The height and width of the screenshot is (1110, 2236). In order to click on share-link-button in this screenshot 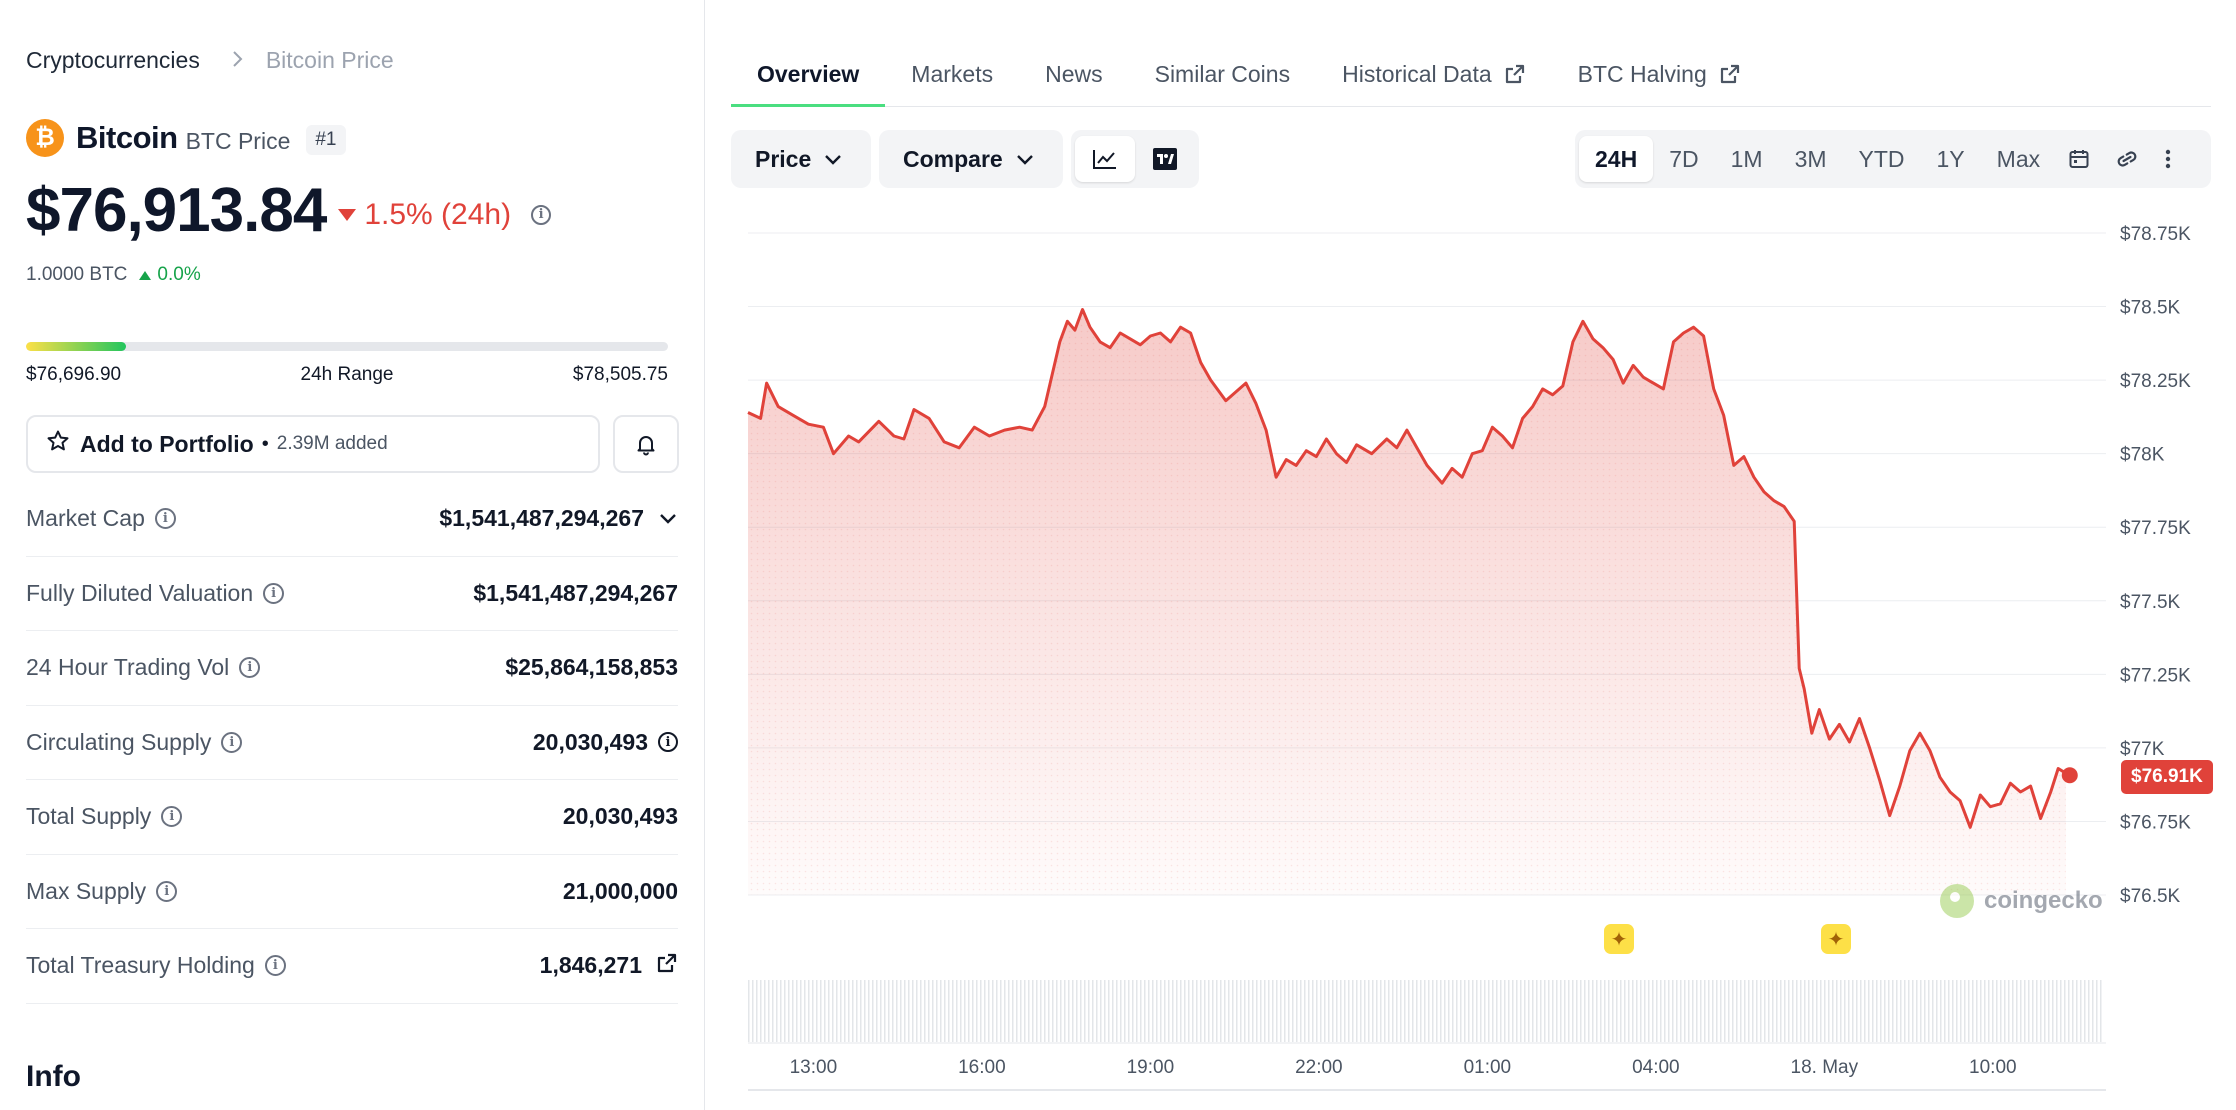, I will do `click(2127, 159)`.